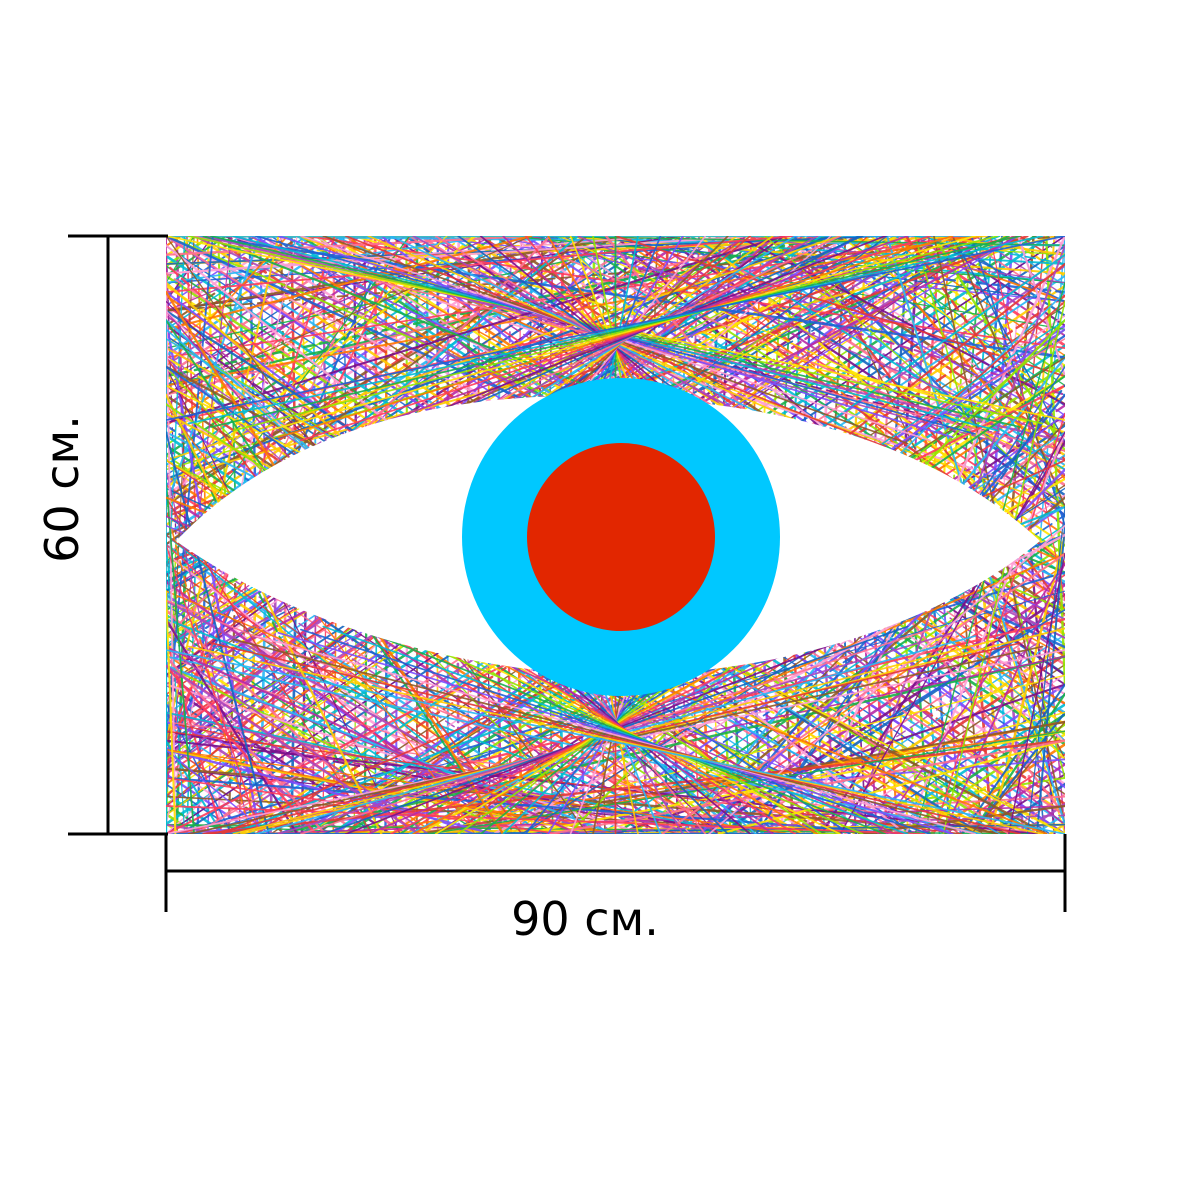 The width and height of the screenshot is (1200, 1200). Describe the element at coordinates (585, 919) in the screenshot. I see `width-dimension-label: 90 см.` at that location.